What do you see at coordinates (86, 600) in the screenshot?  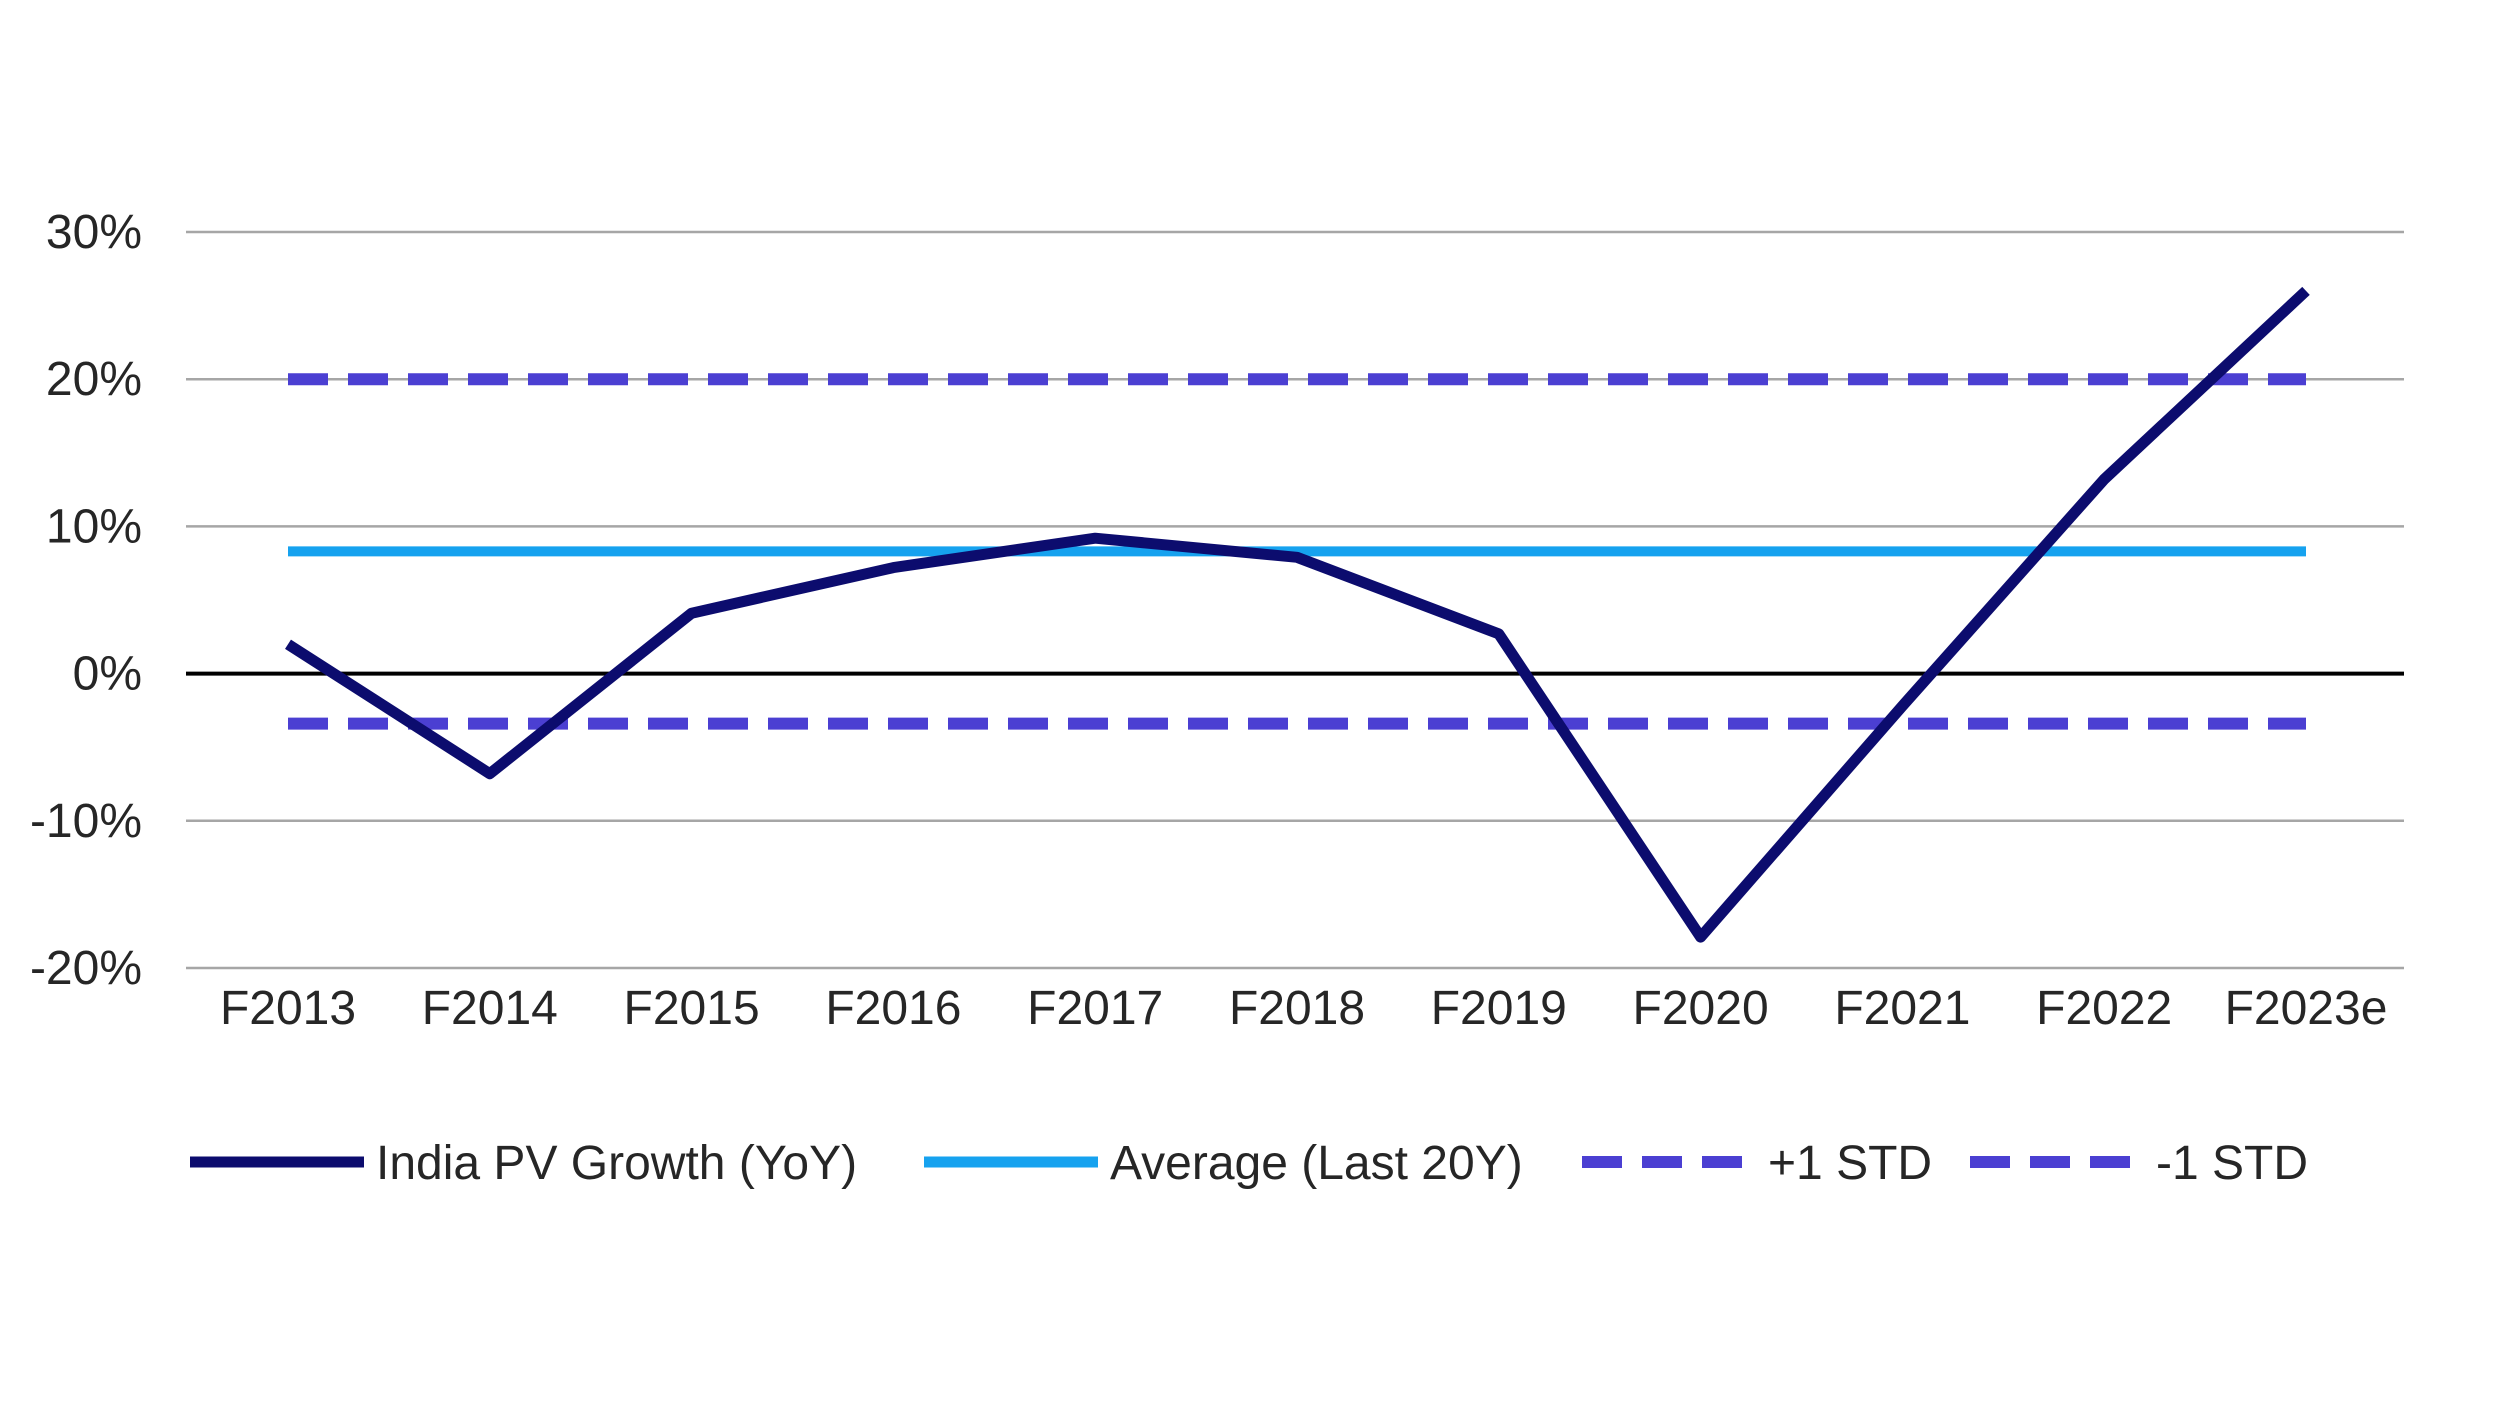 I see `y-axis-tick-labels: 30% 20% 10% 0% -10% -20%` at bounding box center [86, 600].